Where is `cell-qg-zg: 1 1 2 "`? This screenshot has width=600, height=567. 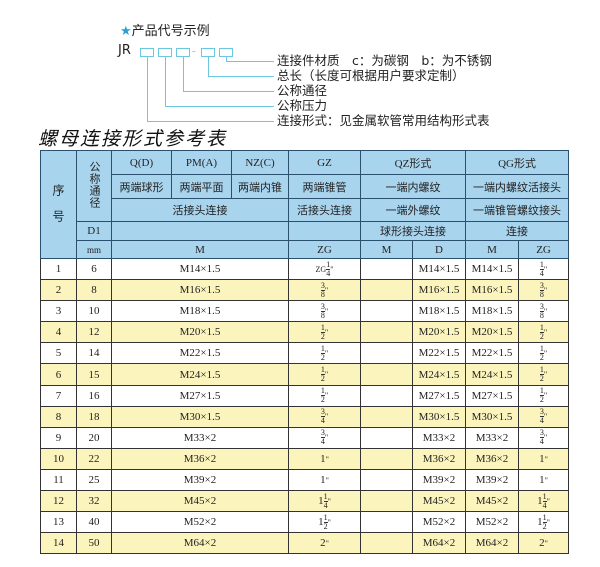
cell-qg-zg: 1 1 2 " is located at coordinates (544, 522).